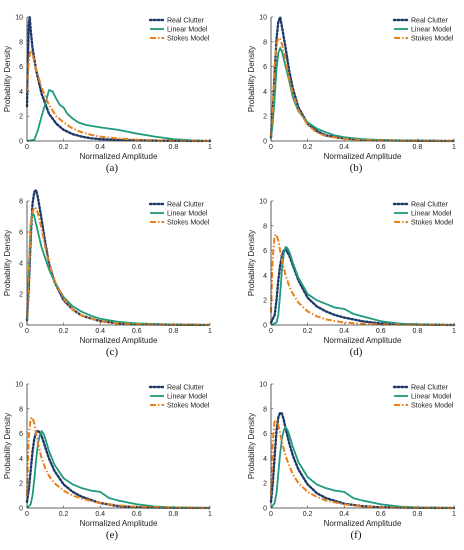 The width and height of the screenshot is (464, 550). What do you see at coordinates (112, 352) in the screenshot?
I see `panel-label: (c)` at bounding box center [112, 352].